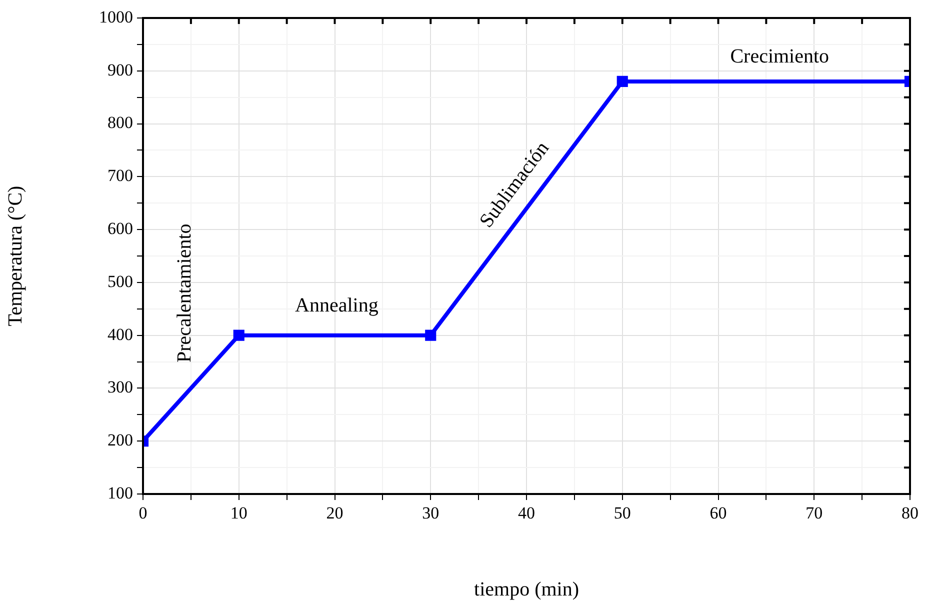 This screenshot has width=939, height=606. Describe the element at coordinates (143, 513) in the screenshot. I see `x-tick-label: 0` at that location.